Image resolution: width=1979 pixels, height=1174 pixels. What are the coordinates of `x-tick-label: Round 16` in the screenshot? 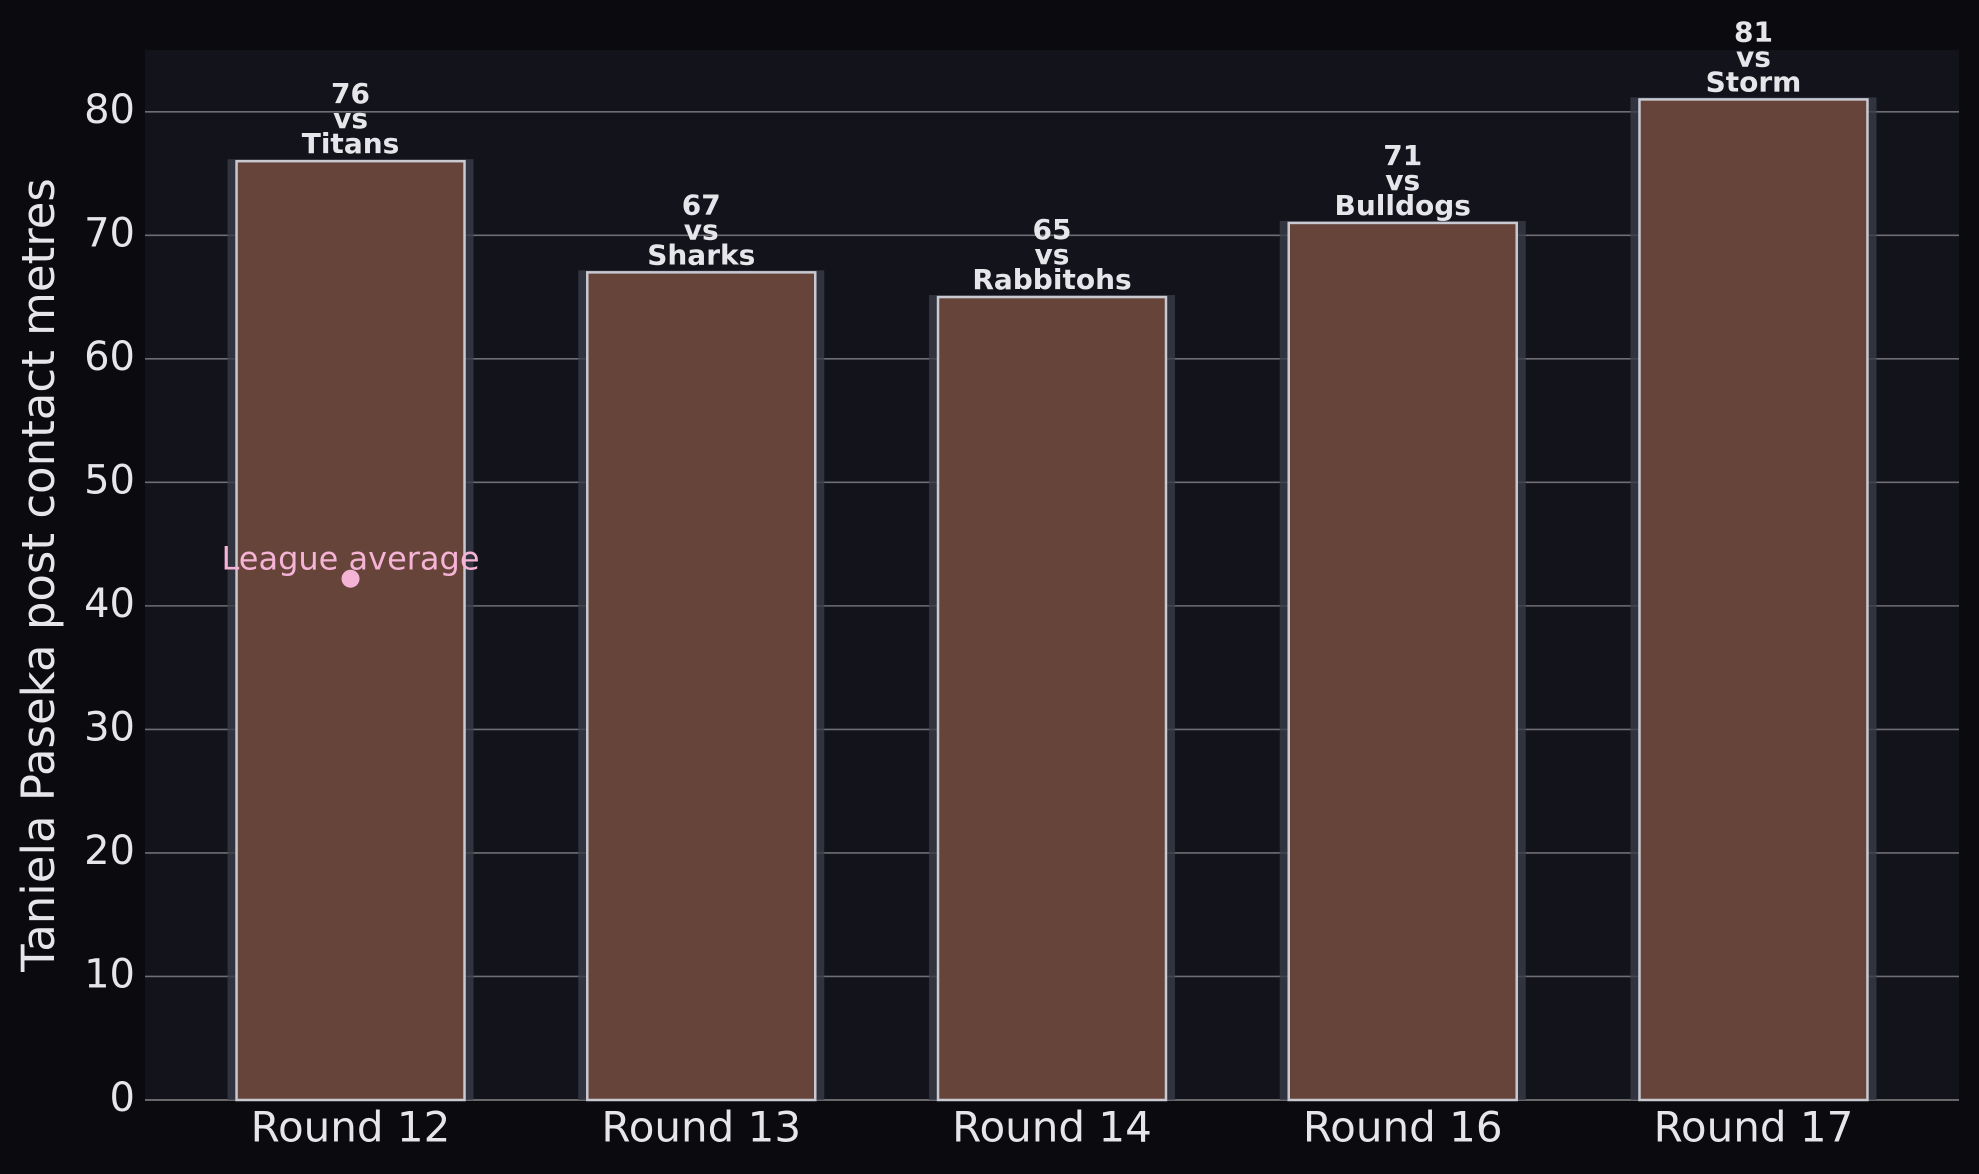 It's located at (1403, 1127).